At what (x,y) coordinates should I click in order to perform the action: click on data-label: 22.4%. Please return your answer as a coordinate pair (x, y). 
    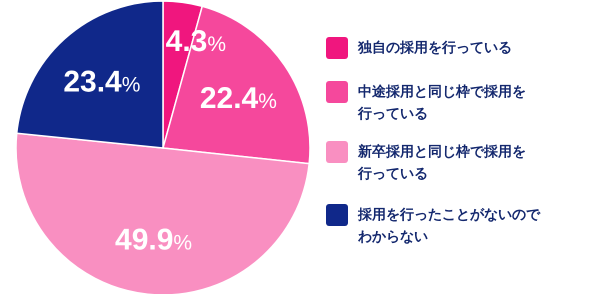
    Looking at the image, I should click on (238, 98).